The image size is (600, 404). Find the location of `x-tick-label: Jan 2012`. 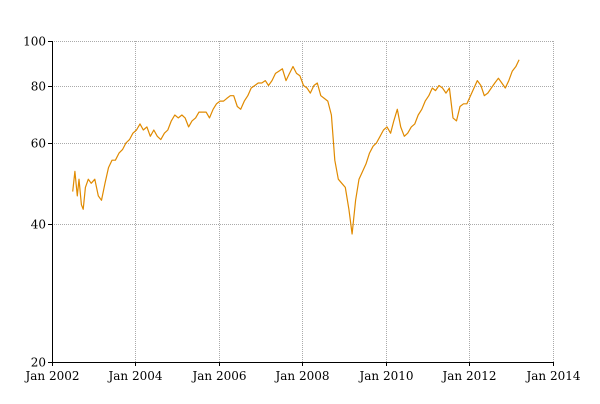

x-tick-label: Jan 2012 is located at coordinates (468, 376).